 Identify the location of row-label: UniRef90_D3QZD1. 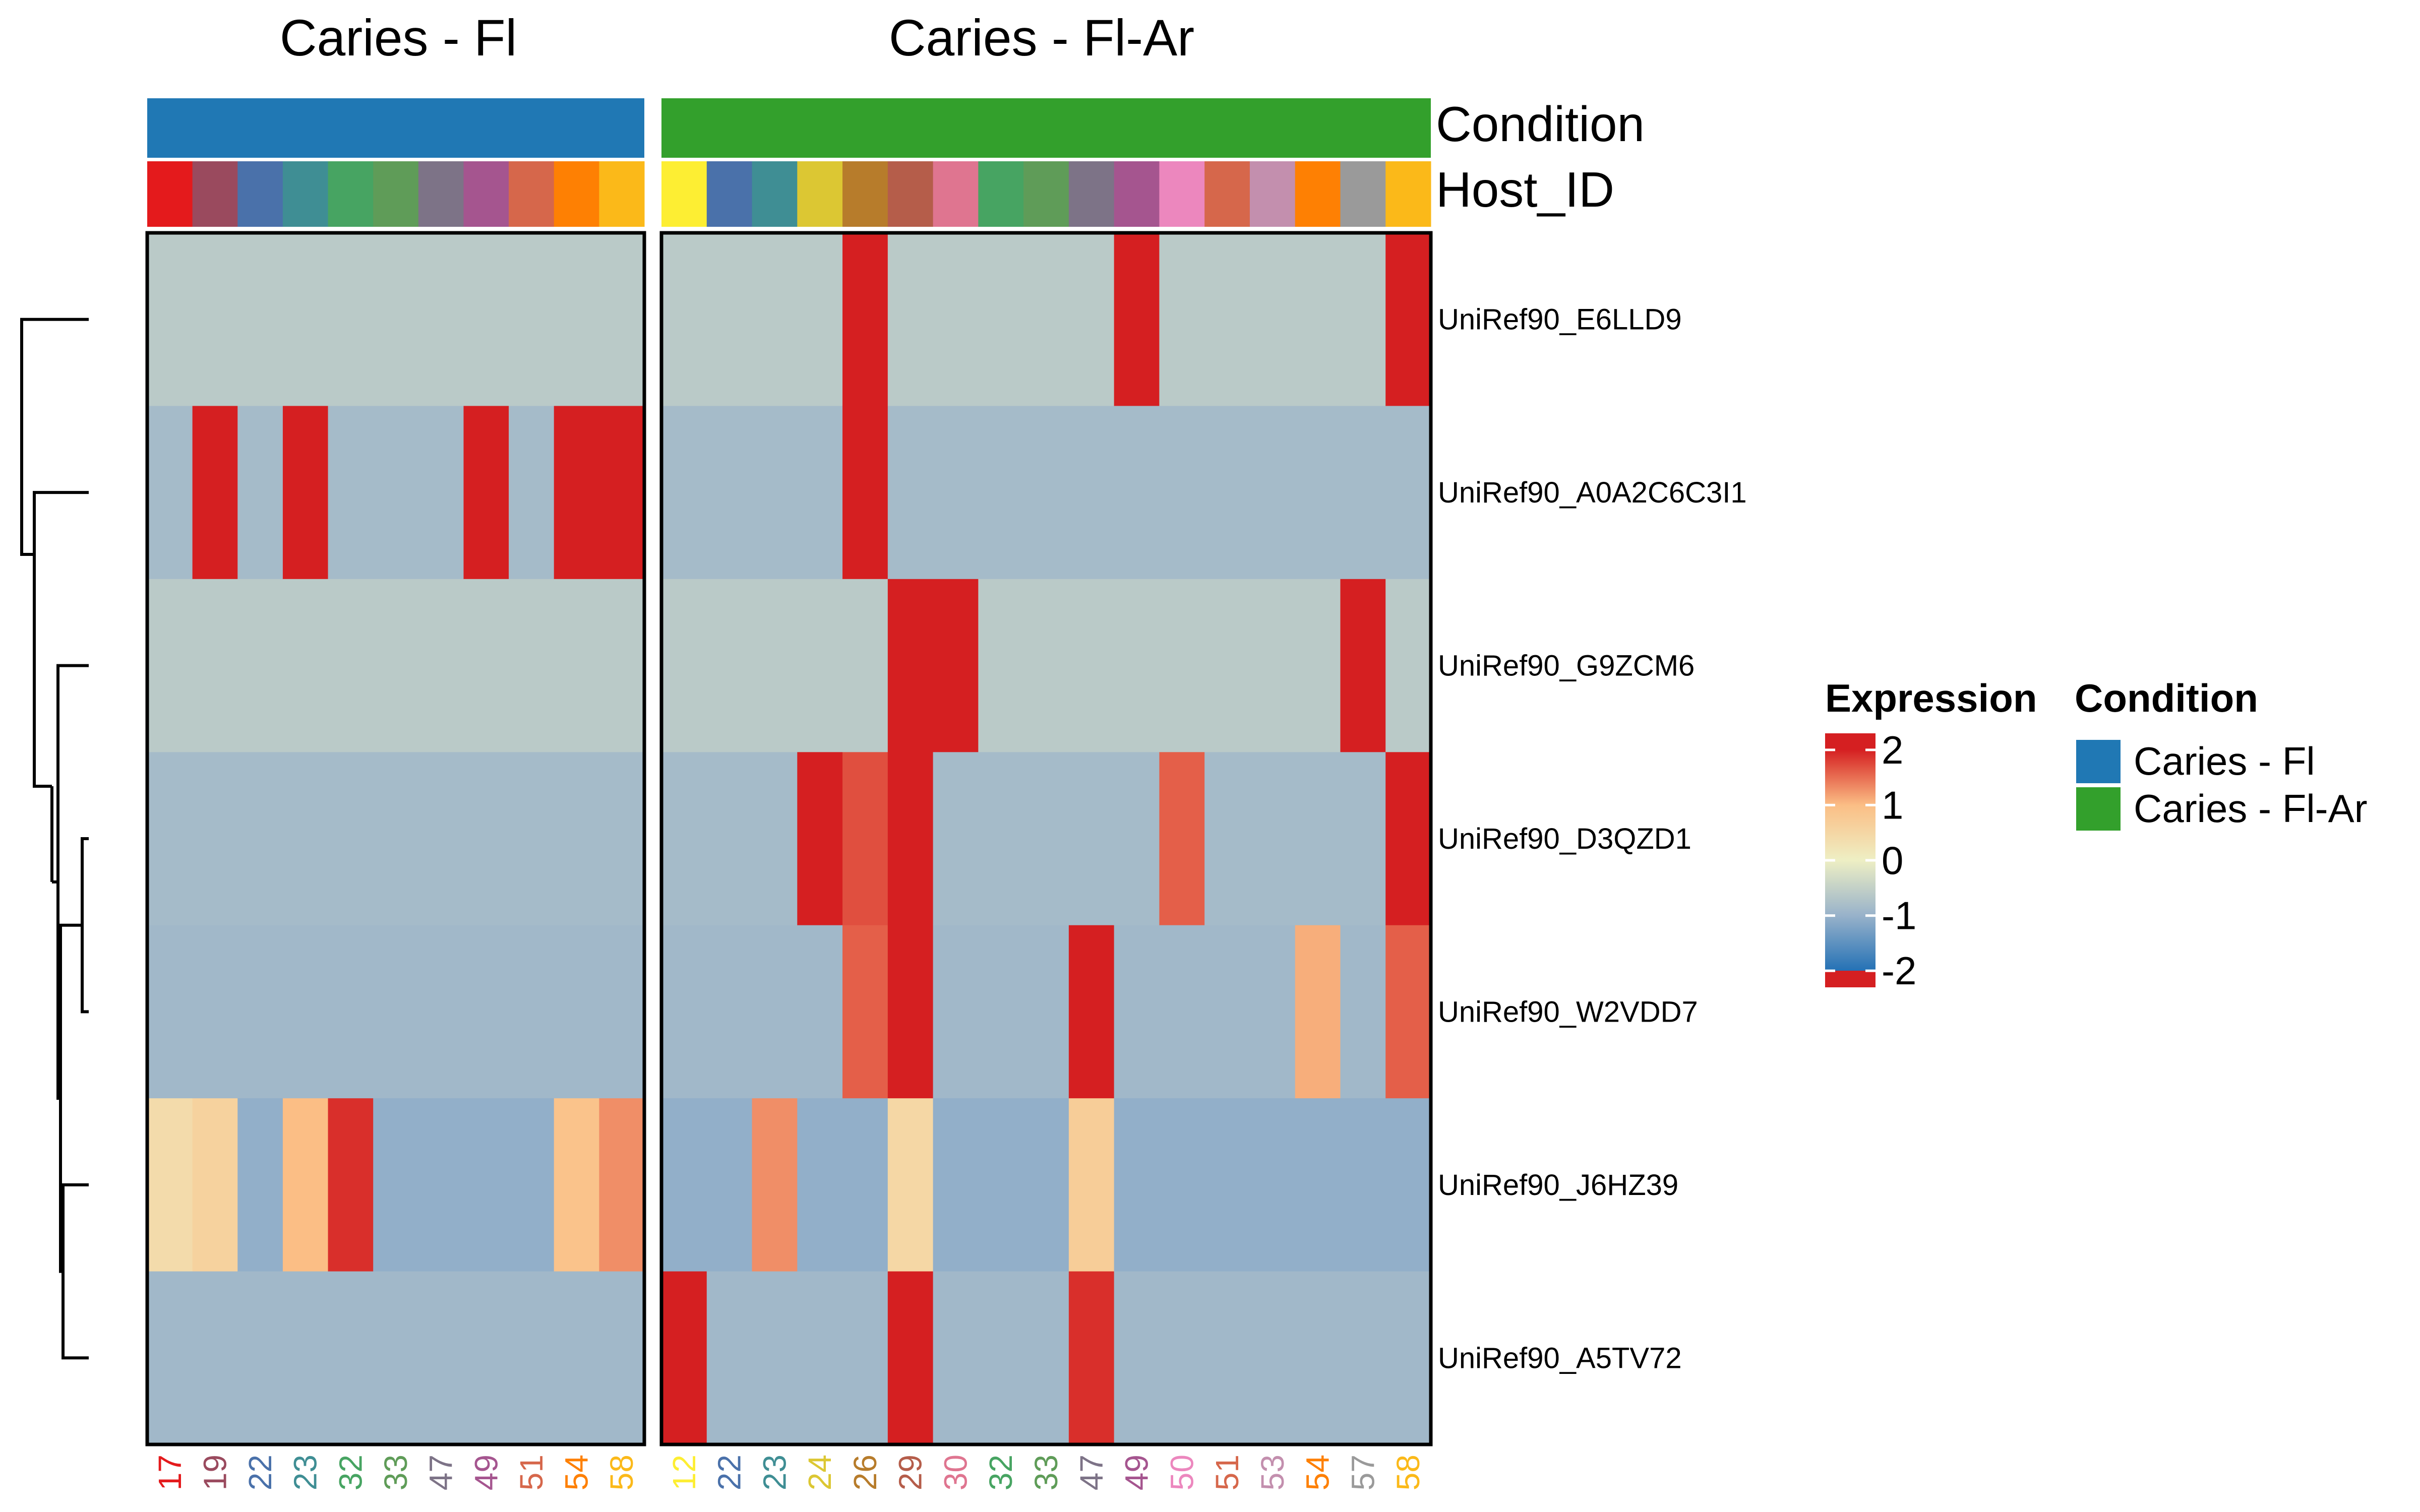
(1564, 839).